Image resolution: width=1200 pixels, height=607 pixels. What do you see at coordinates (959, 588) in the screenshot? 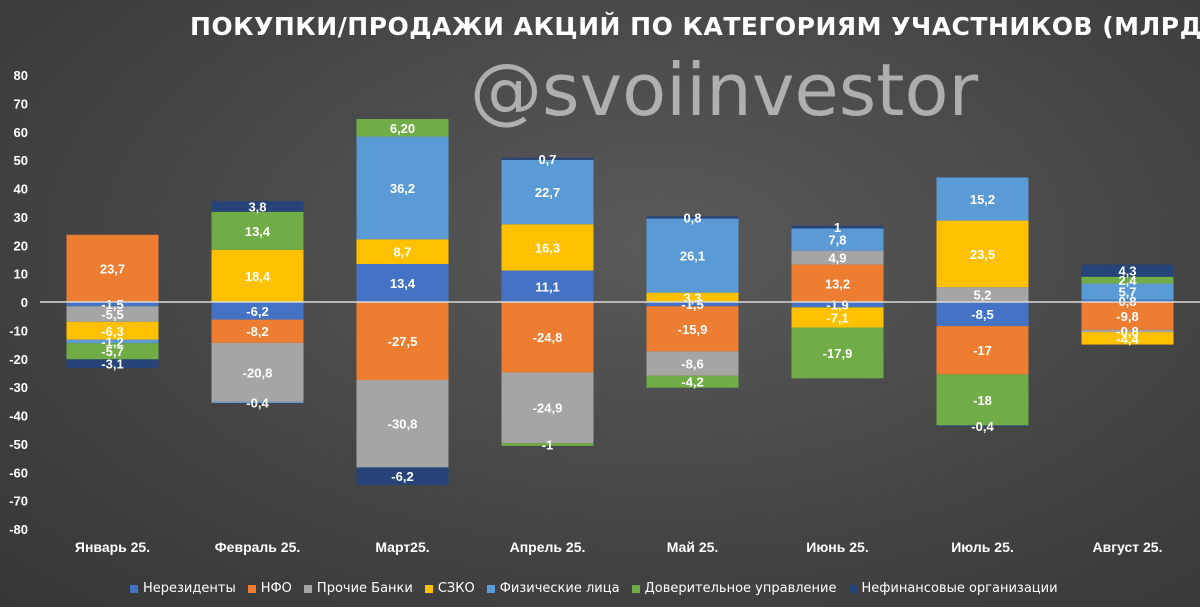
I see `legend-label: Нефинансовые организации` at bounding box center [959, 588].